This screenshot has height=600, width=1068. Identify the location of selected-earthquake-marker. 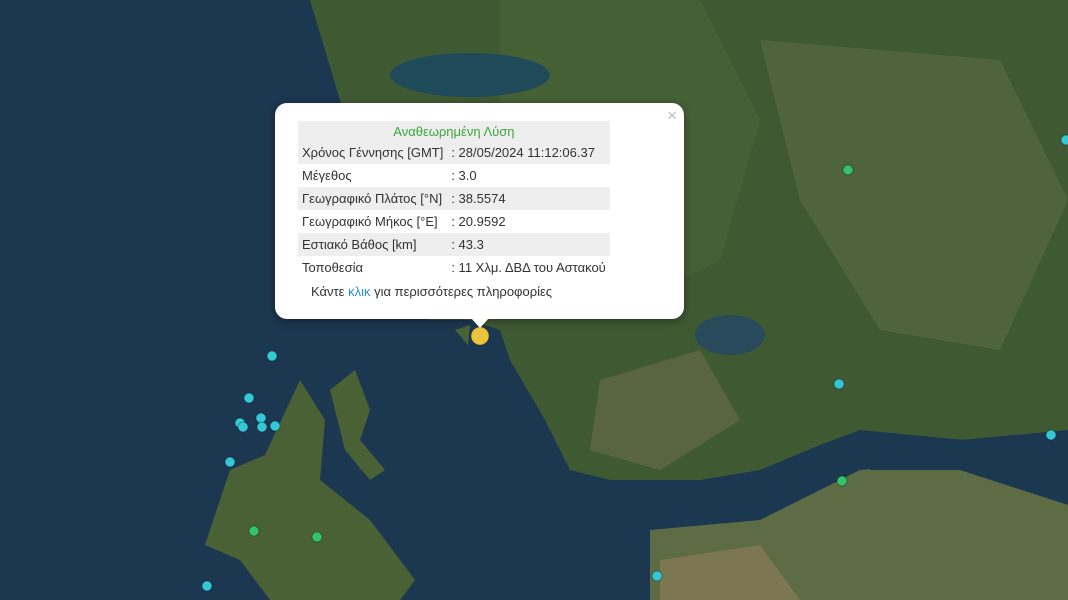
(480, 336).